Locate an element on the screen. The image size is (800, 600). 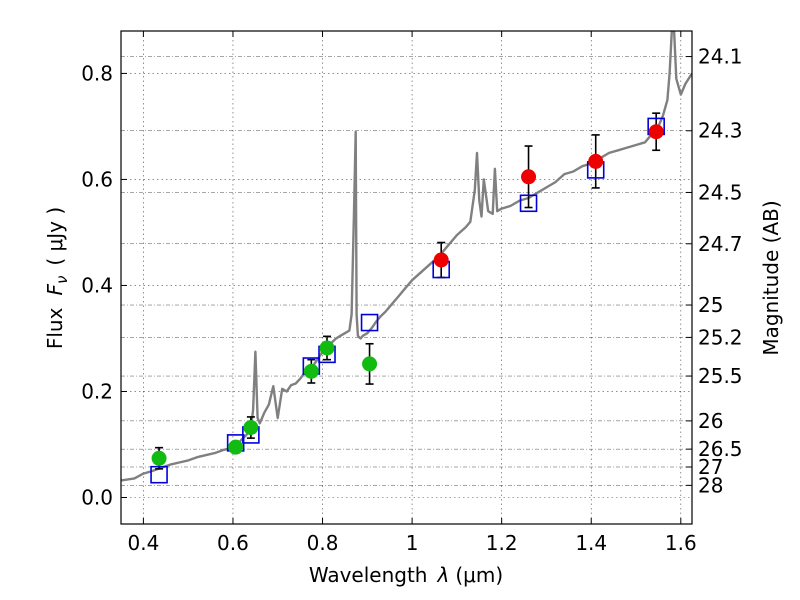
x-tick-label: 0.8 is located at coordinates (323, 543).